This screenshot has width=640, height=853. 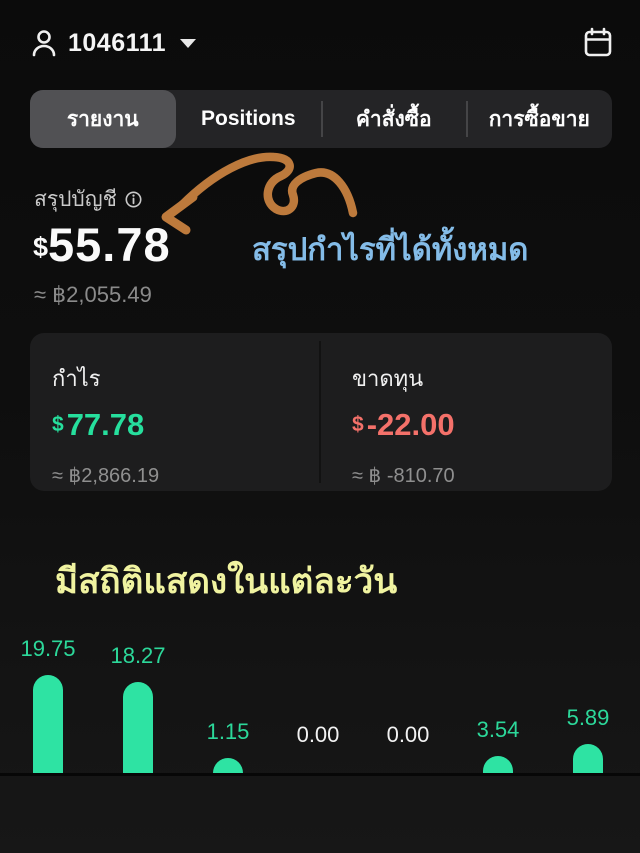 I want to click on bar-value-label: 1.15, so click(x=228, y=731).